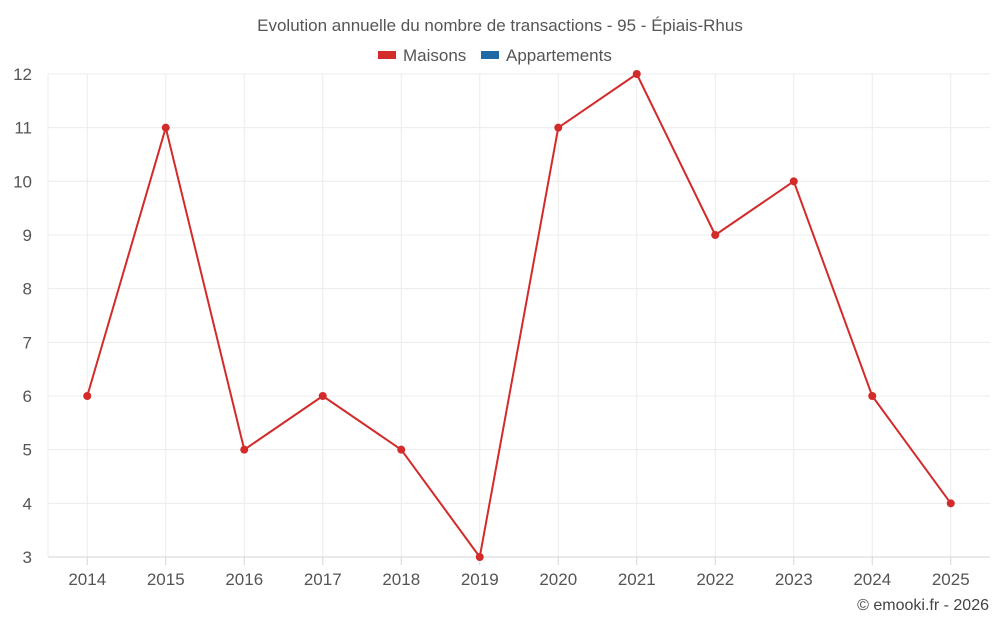  Describe the element at coordinates (244, 579) in the screenshot. I see `x-tick-label: 2016` at that location.